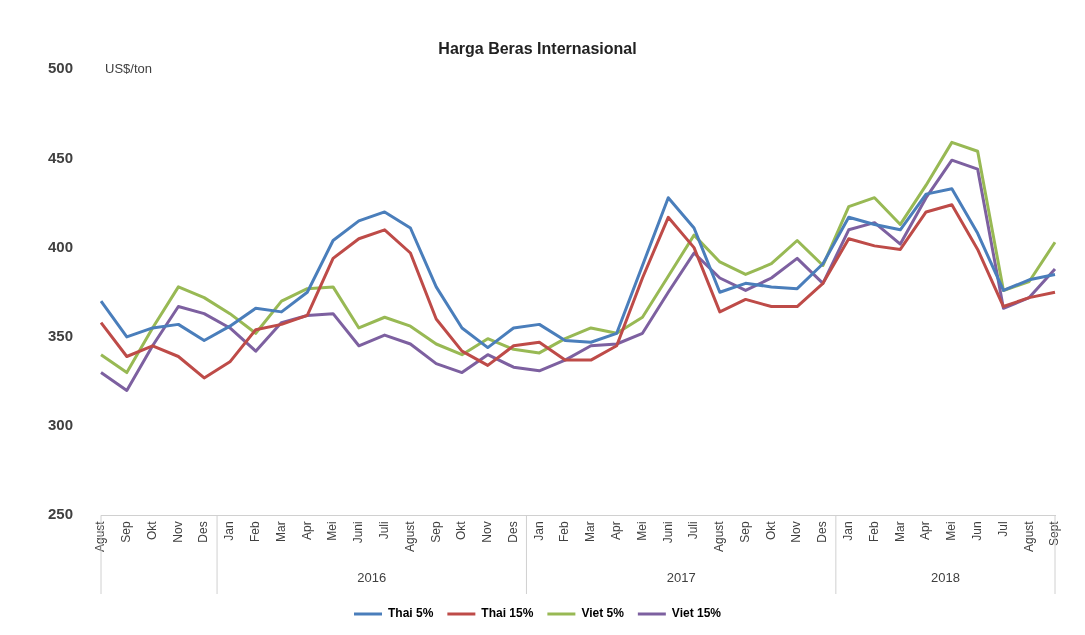 This screenshot has height=635, width=1085. What do you see at coordinates (61, 425) in the screenshot?
I see `y-tick-label: 300` at bounding box center [61, 425].